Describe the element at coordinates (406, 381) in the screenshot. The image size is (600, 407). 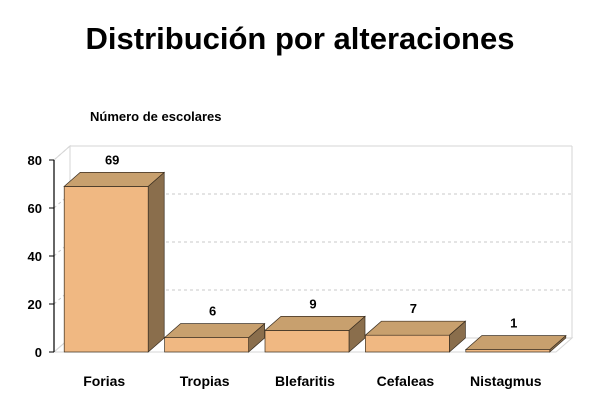
I see `x-tick-label: Cefaleas` at that location.